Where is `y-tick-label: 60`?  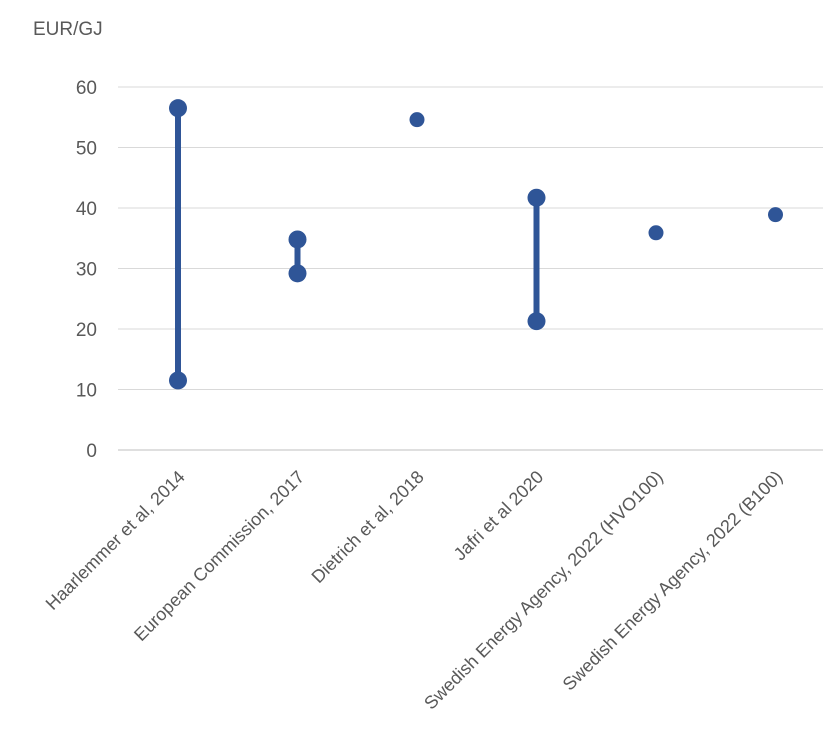 y-tick-label: 60 is located at coordinates (86, 88).